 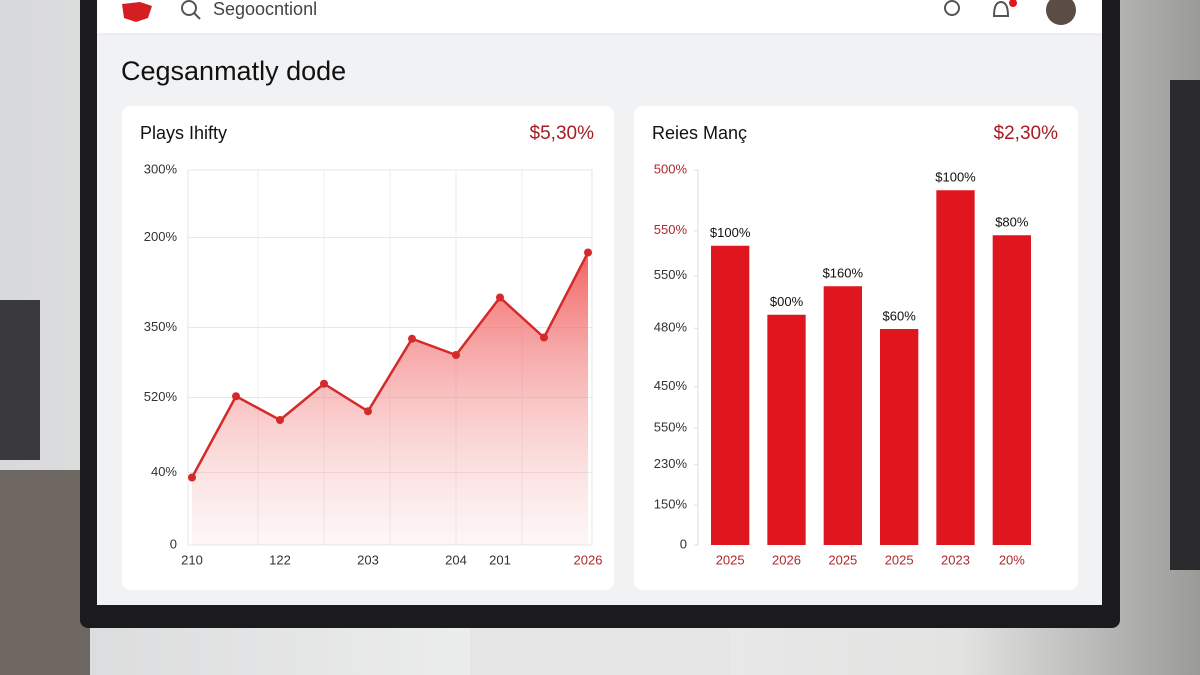 I want to click on value-label: $00%, so click(x=787, y=301).